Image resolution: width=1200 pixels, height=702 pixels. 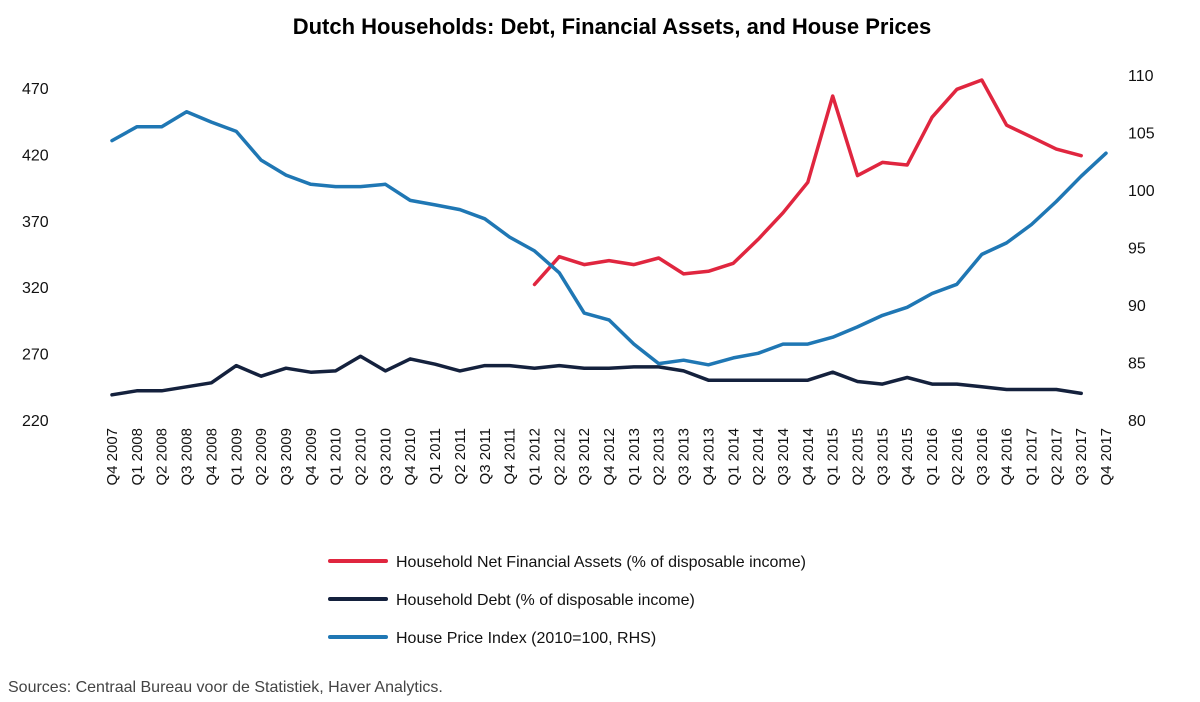 What do you see at coordinates (485, 456) in the screenshot?
I see `x-tick-label: Q3 2011` at bounding box center [485, 456].